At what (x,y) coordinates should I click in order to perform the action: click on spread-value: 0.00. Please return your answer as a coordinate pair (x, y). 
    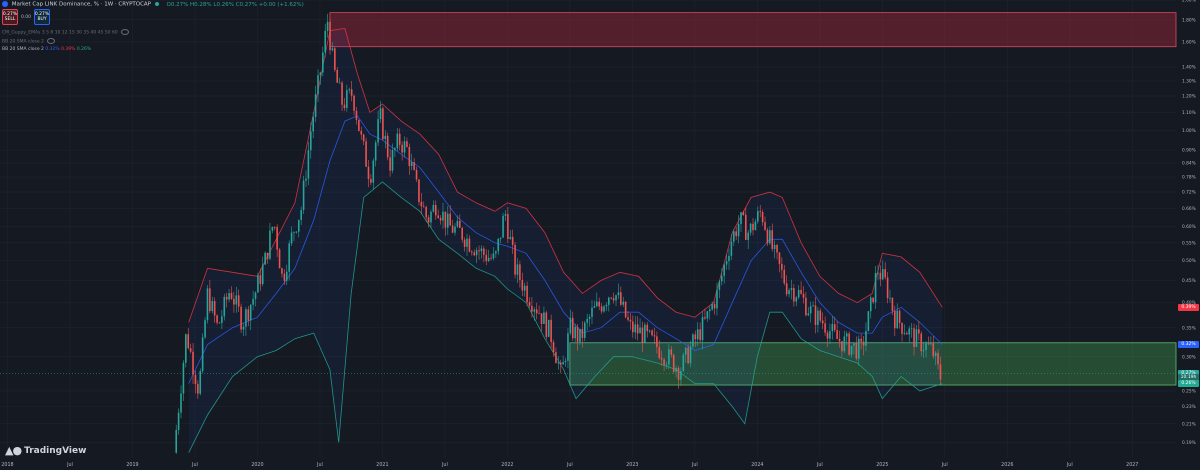
    Looking at the image, I should click on (26, 17).